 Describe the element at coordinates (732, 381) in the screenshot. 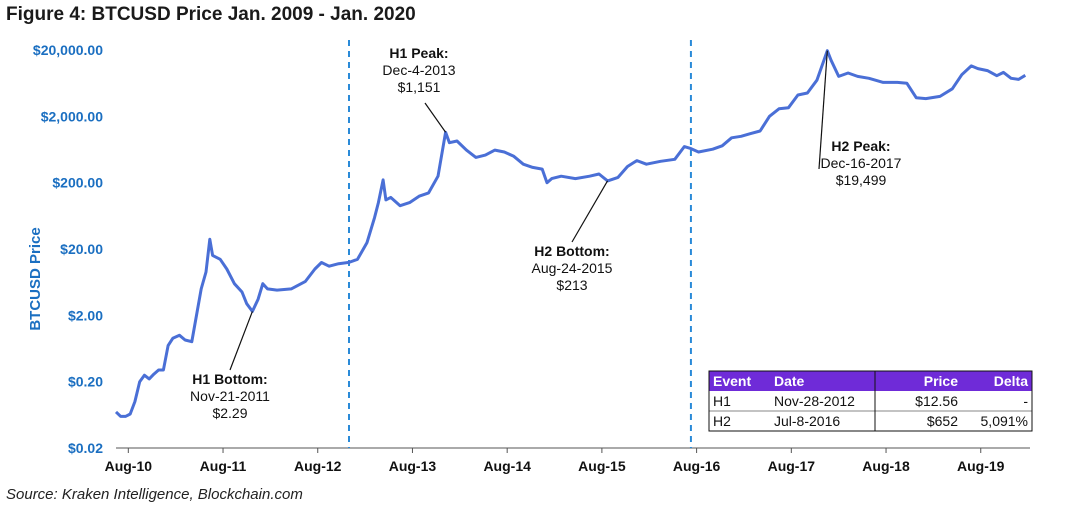

I see `table-header-cell: Event` at that location.